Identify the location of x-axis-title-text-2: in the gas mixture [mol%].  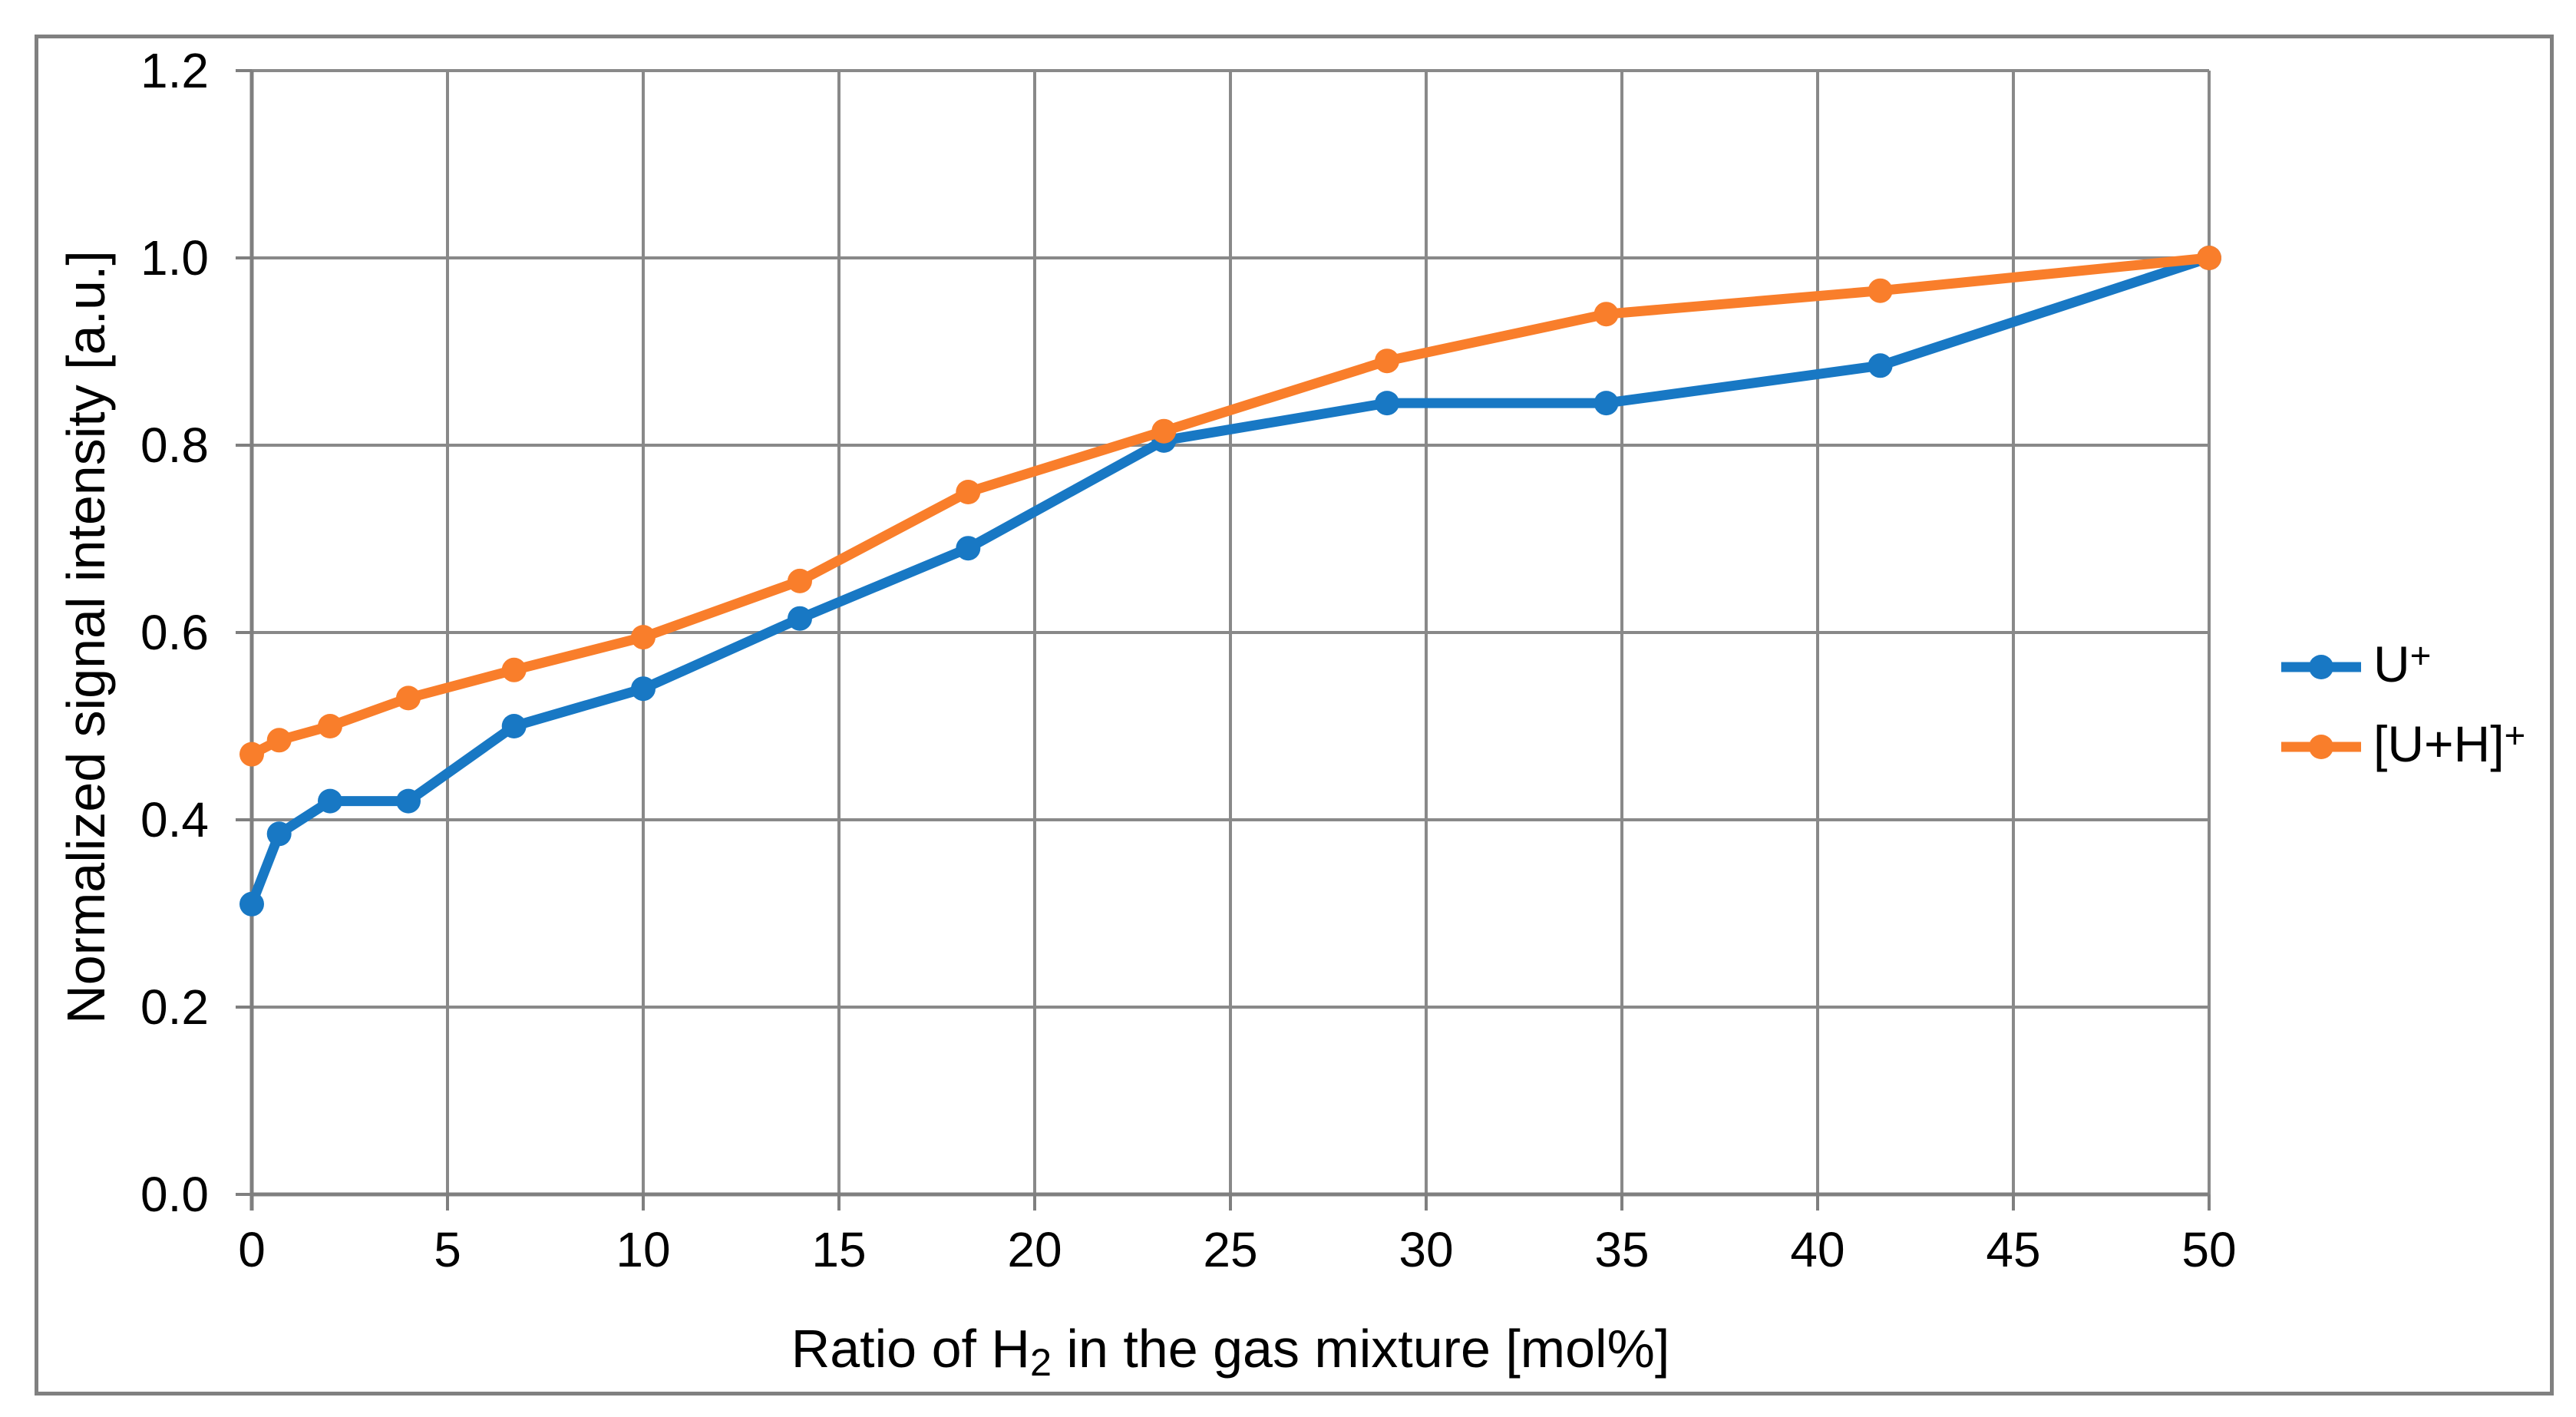
(1360, 1349).